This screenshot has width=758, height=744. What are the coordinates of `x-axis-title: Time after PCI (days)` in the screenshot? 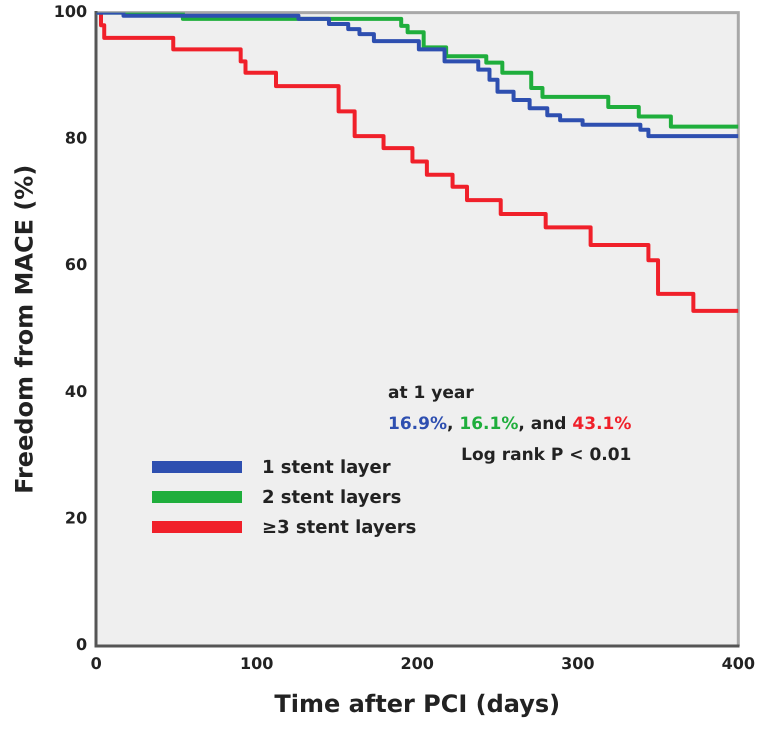 It's located at (417, 704).